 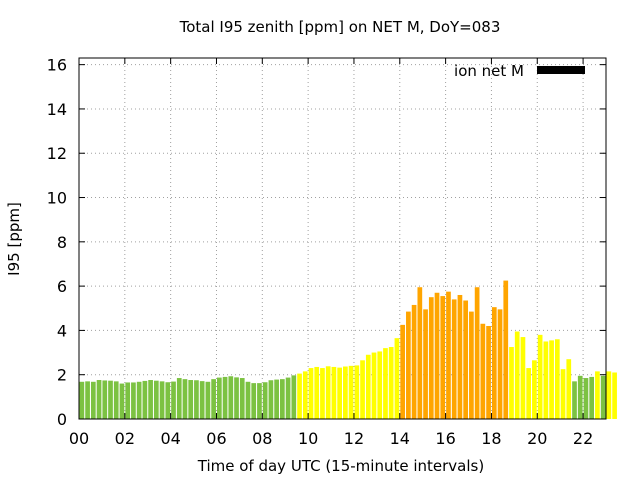 What do you see at coordinates (57, 109) in the screenshot?
I see `y-tick-label: 14` at bounding box center [57, 109].